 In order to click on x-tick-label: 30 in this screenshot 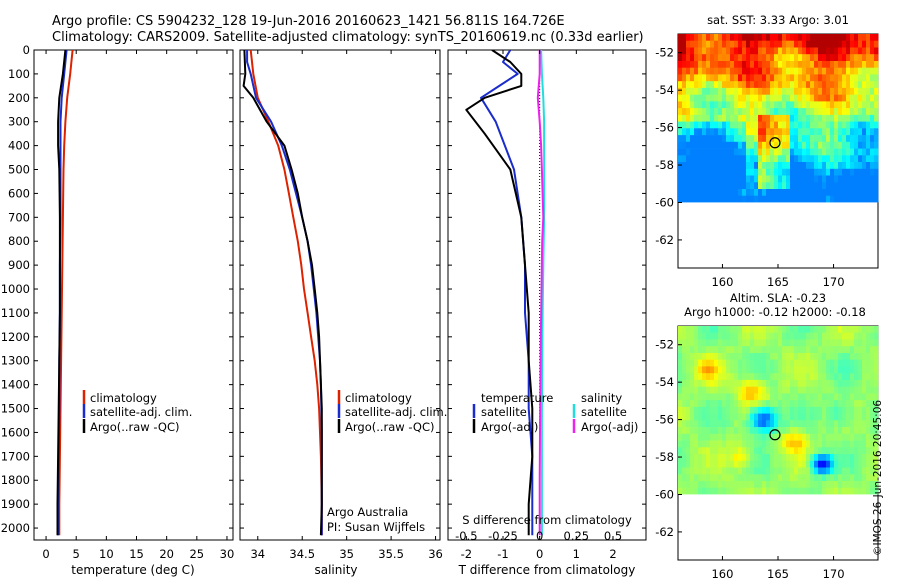, I will do `click(227, 554)`.